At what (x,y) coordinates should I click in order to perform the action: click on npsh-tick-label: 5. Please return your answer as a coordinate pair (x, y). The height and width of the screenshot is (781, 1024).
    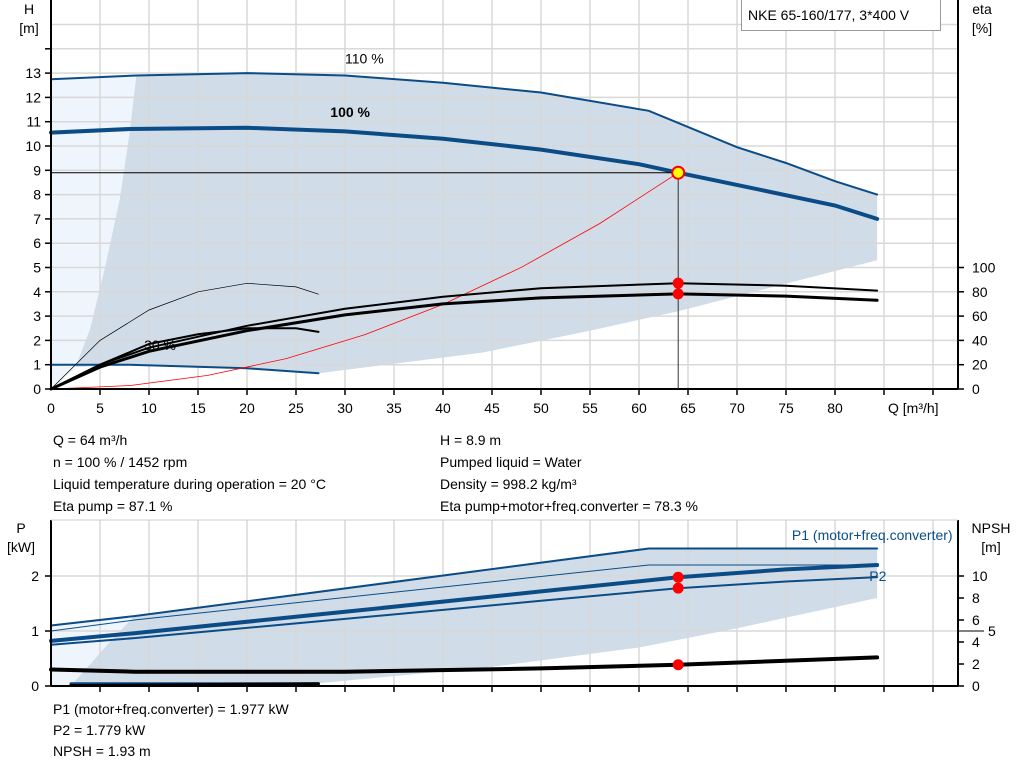
    Looking at the image, I should click on (992, 631).